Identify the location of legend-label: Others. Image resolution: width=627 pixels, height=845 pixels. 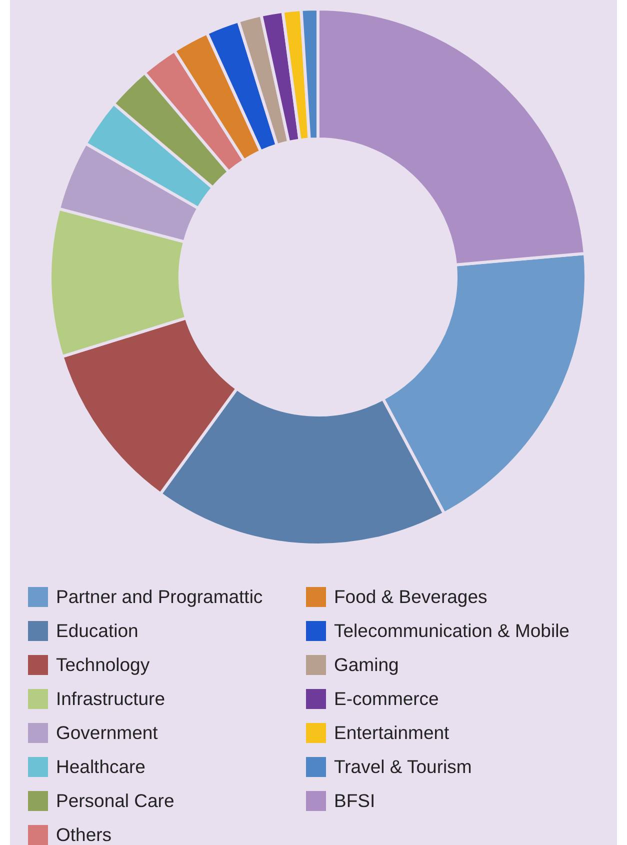
(84, 834).